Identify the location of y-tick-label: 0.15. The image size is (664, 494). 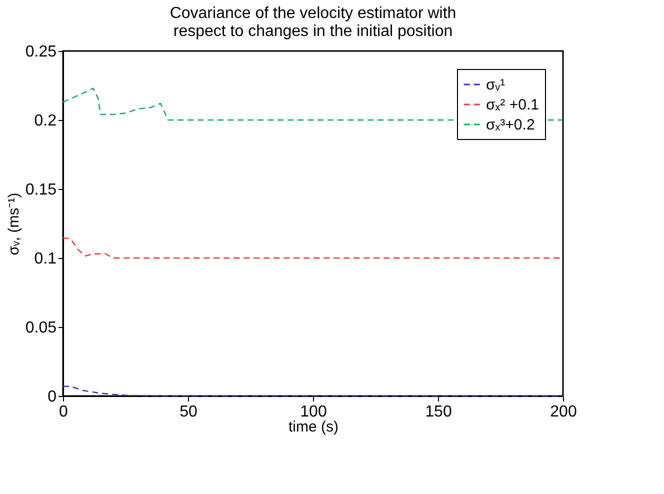
(41, 190).